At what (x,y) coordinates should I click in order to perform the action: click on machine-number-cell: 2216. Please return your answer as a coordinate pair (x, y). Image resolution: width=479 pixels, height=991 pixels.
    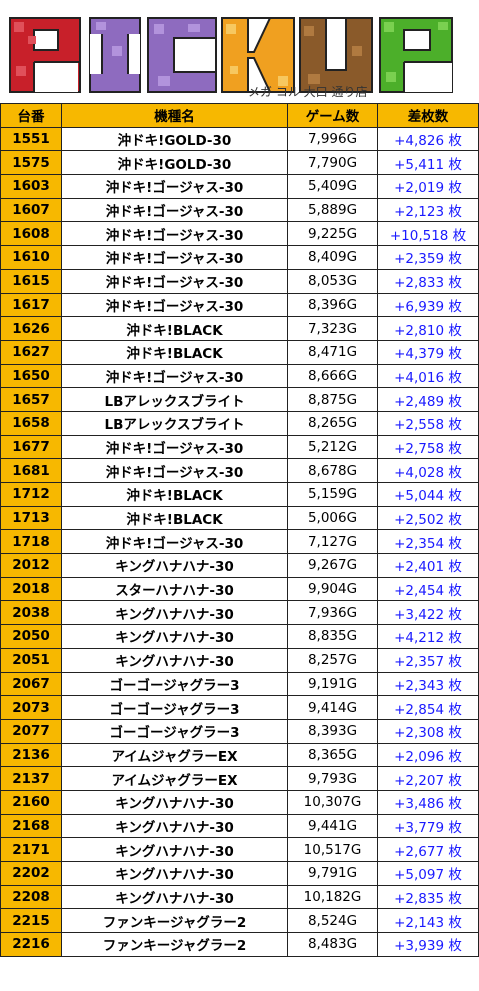
    Looking at the image, I should click on (31, 944).